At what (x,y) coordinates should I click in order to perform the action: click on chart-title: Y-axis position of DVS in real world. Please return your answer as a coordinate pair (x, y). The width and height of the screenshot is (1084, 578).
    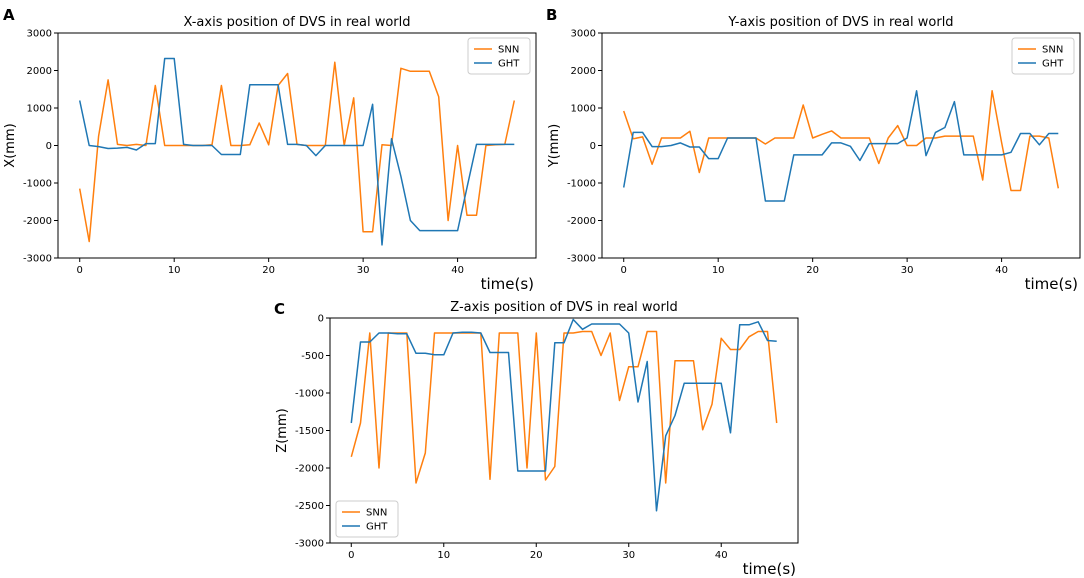
    Looking at the image, I should click on (840, 22).